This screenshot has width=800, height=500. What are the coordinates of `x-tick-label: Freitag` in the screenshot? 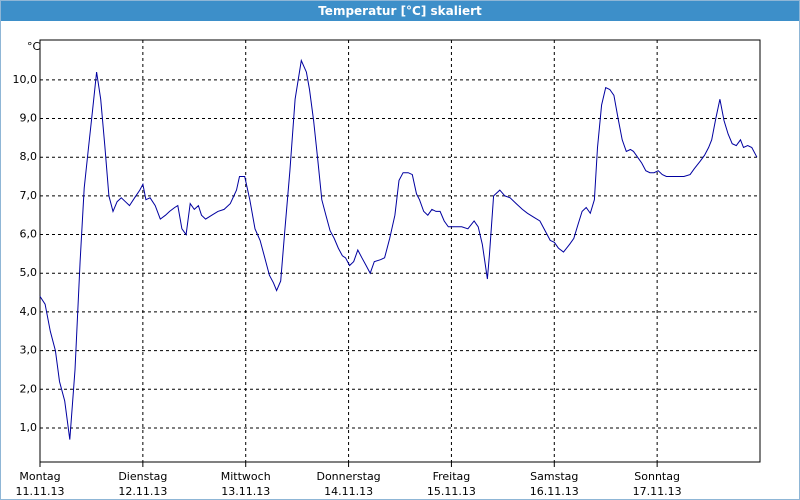 It's located at (452, 476).